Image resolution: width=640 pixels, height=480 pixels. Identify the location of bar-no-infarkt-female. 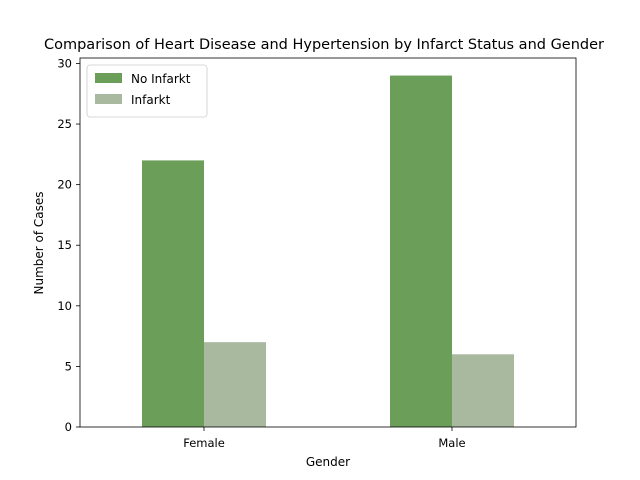
(173, 293).